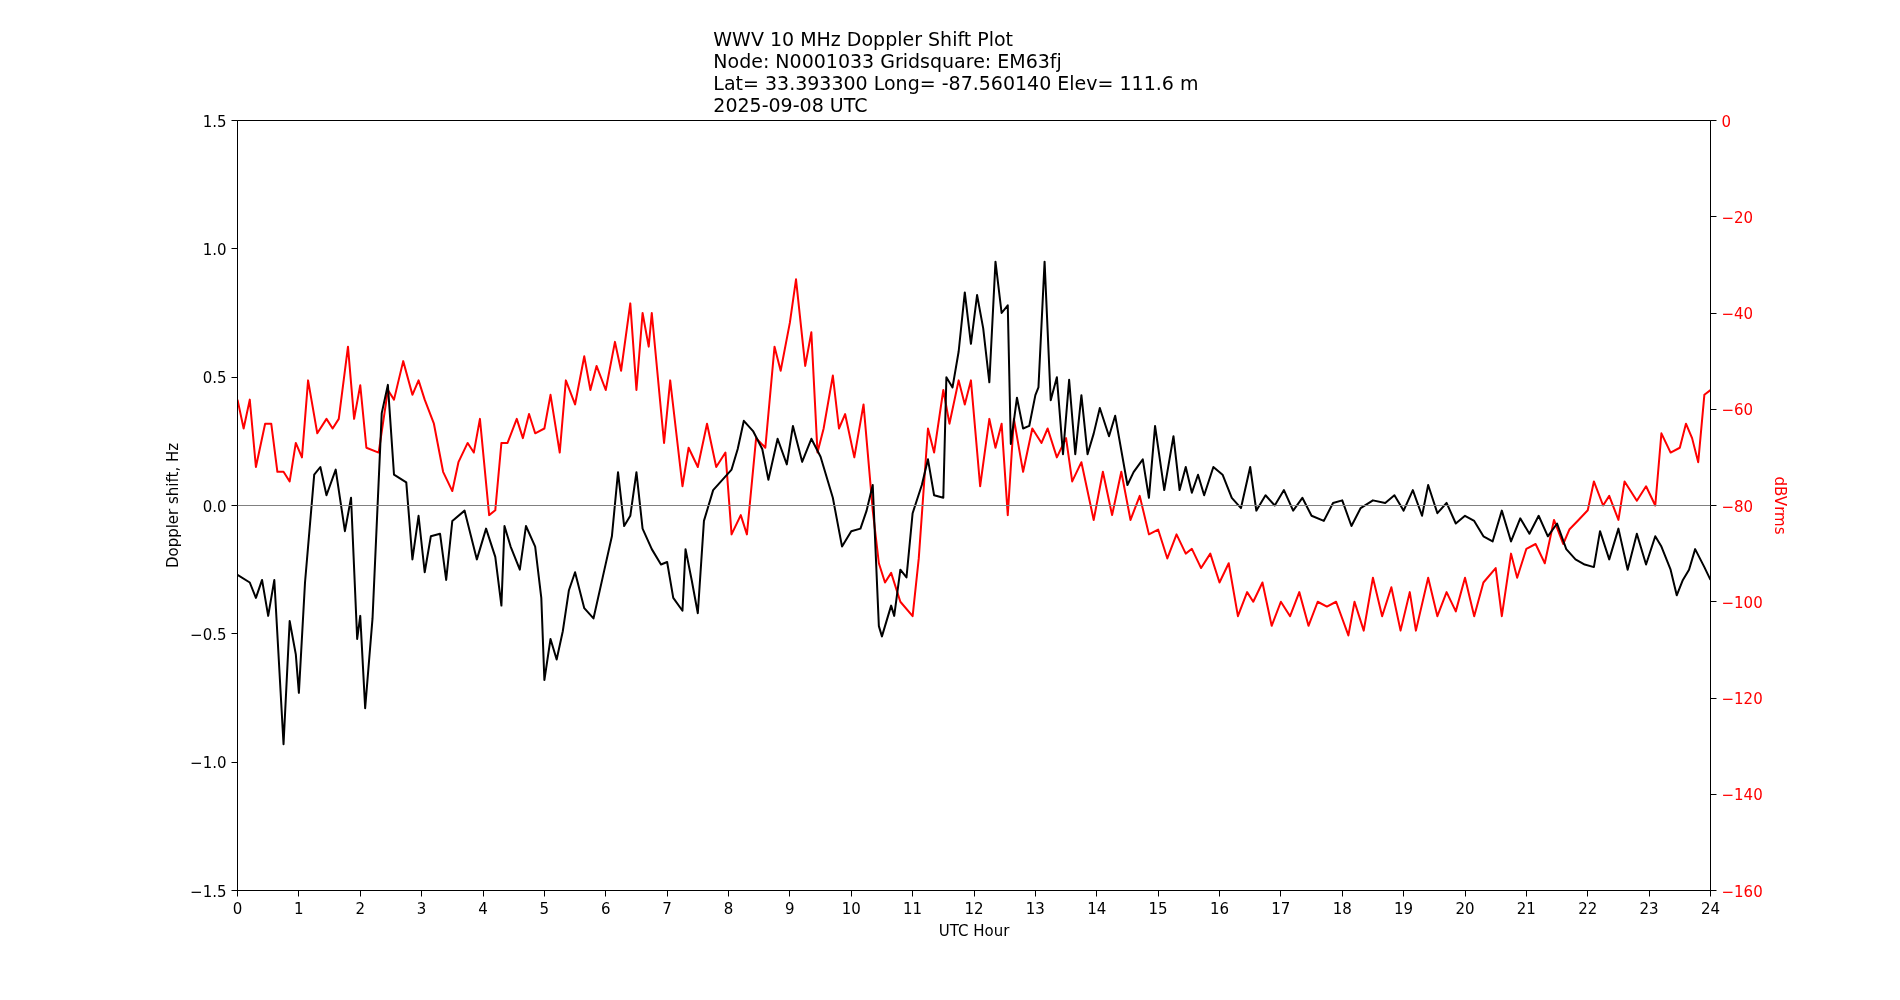  What do you see at coordinates (956, 71) in the screenshot?
I see `chart-title: WWV 10 MHz Doppler Shift Plot Node: N0001033 Gridsquare: EM63fj Lat= 33.393300 Long= -87.560140 Elev= 111.6 m 2025-09-08 UTC` at bounding box center [956, 71].